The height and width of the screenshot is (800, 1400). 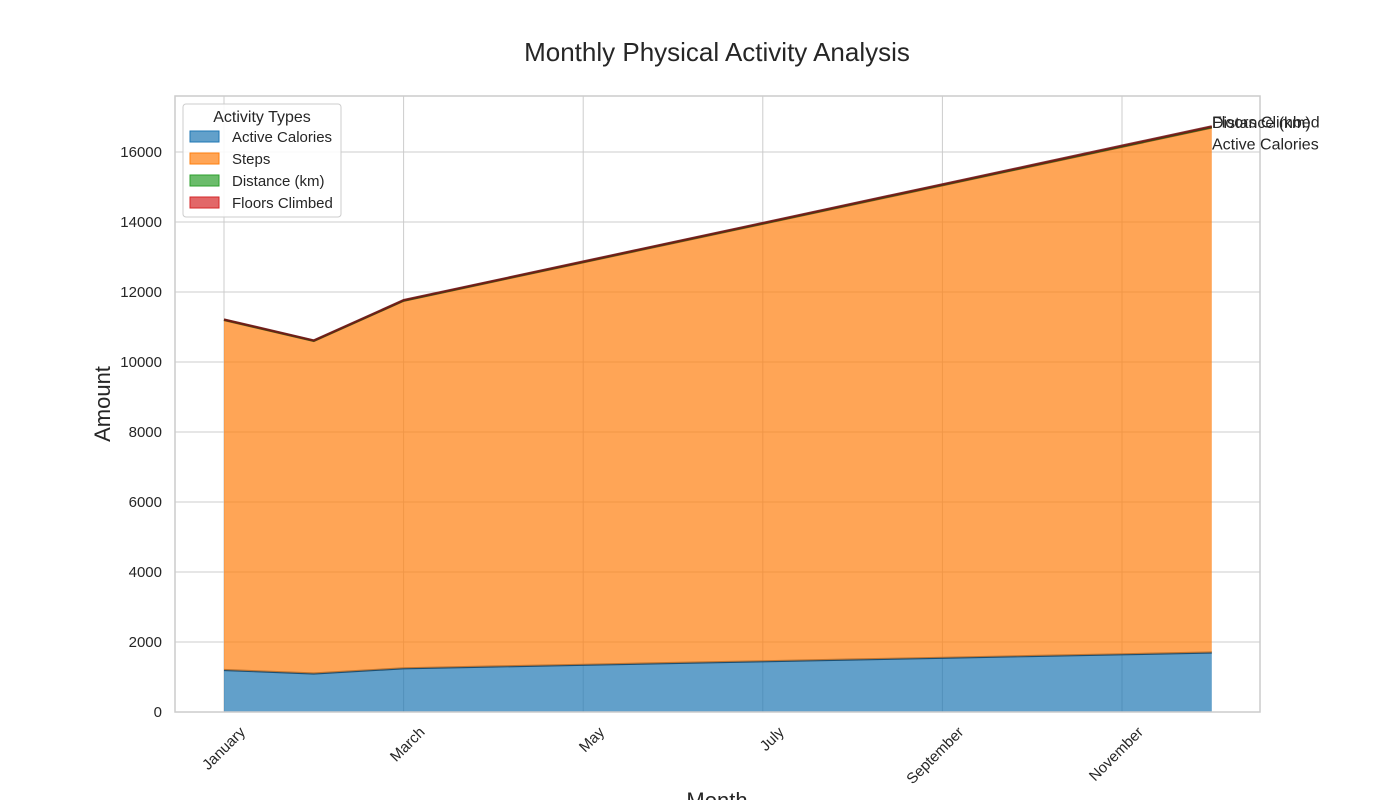 I want to click on end-label: Floors Climbed, so click(x=1266, y=122).